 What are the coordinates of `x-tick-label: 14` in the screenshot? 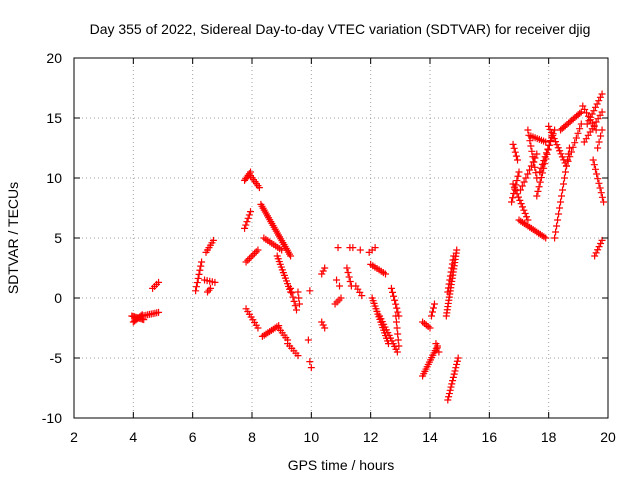 It's located at (430, 437).